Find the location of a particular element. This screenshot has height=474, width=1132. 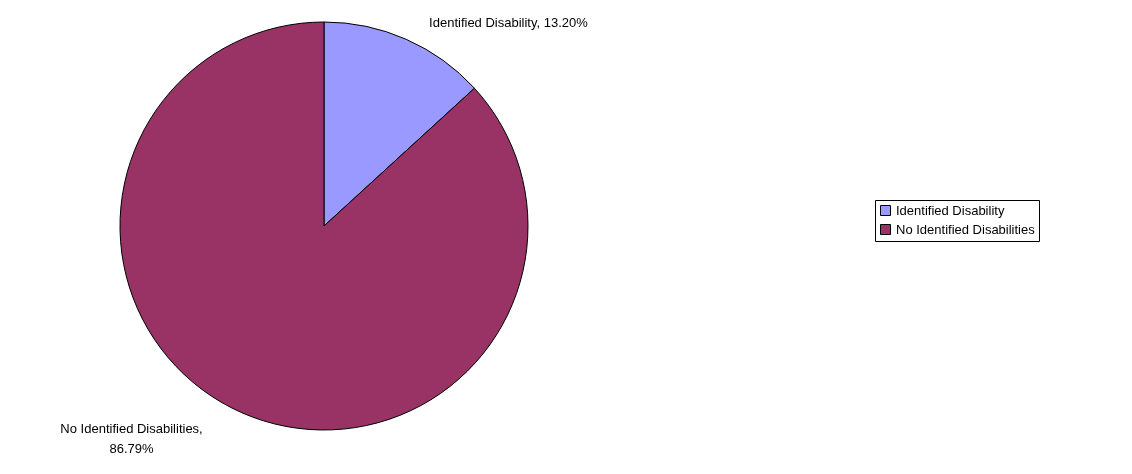

data-label: No Identified Disabilities, 86.79% is located at coordinates (131, 439).